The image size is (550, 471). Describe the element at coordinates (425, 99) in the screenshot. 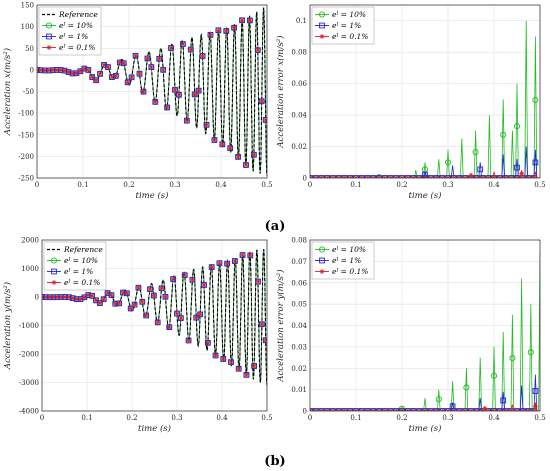

I see `series-line` at that location.